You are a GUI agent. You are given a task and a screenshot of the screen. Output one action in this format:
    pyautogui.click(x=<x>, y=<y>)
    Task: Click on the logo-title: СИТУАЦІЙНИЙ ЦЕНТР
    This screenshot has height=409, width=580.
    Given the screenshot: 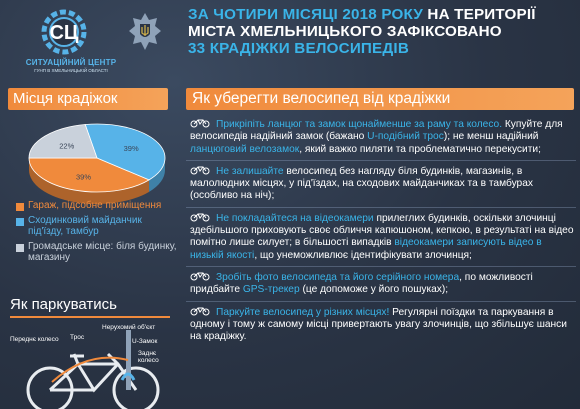 What is the action you would take?
    pyautogui.click(x=71, y=62)
    